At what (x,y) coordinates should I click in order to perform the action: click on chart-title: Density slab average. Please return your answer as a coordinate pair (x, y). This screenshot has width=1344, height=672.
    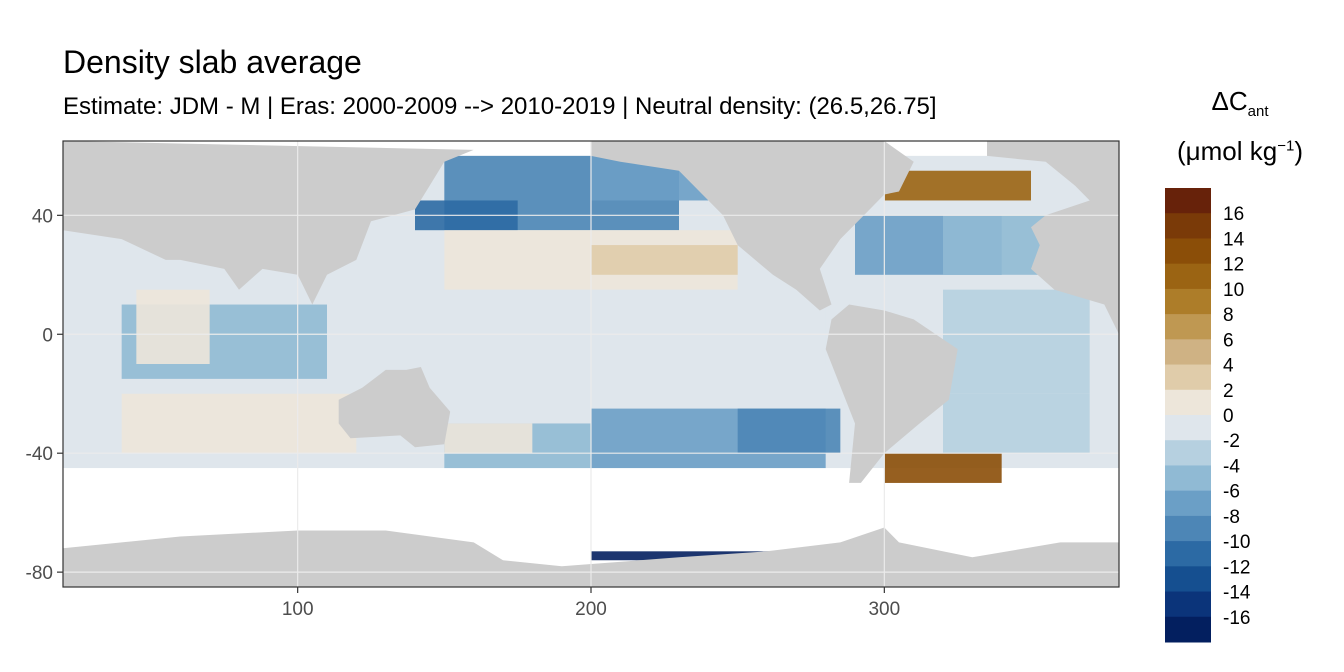
    Looking at the image, I should click on (212, 62).